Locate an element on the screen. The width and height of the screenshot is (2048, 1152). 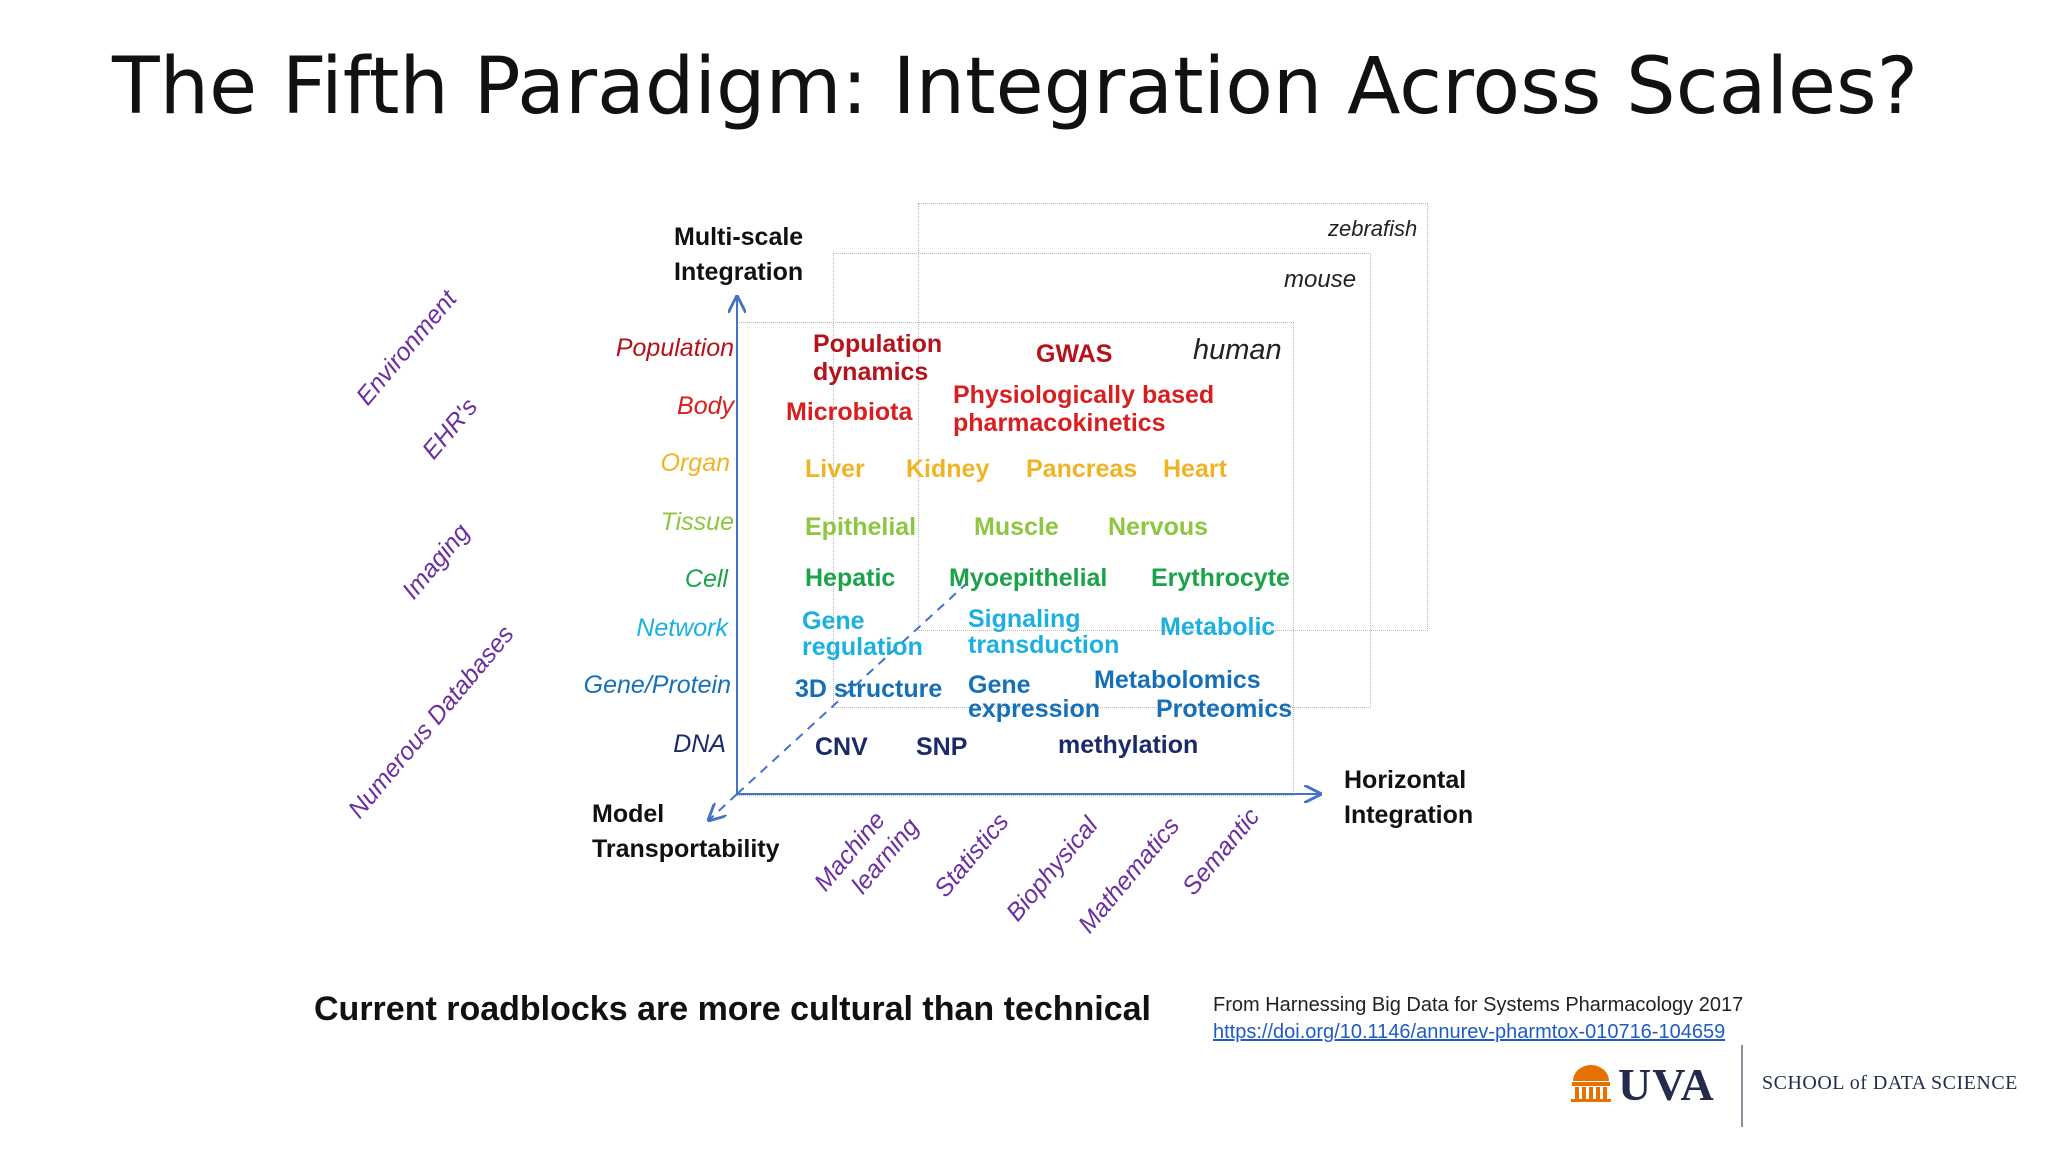
cell-muscle: Muscle is located at coordinates (1016, 527).